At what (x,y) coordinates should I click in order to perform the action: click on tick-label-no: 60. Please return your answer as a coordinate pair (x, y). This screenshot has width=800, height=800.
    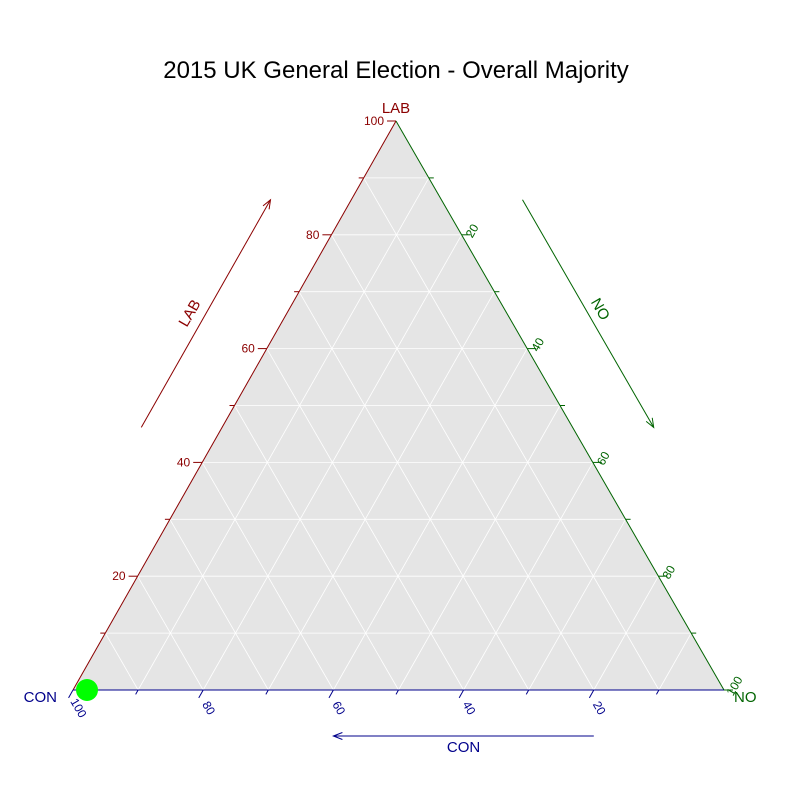
    Looking at the image, I should click on (603, 458).